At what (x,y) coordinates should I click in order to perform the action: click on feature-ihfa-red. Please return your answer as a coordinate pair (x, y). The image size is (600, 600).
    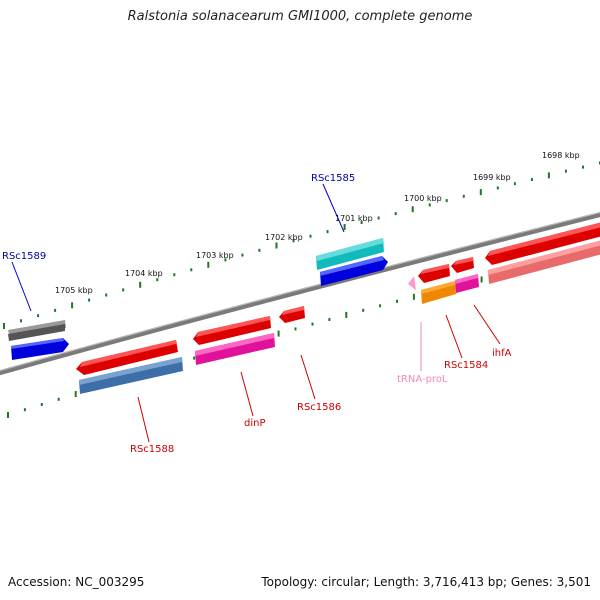
    Looking at the image, I should click on (542, 242).